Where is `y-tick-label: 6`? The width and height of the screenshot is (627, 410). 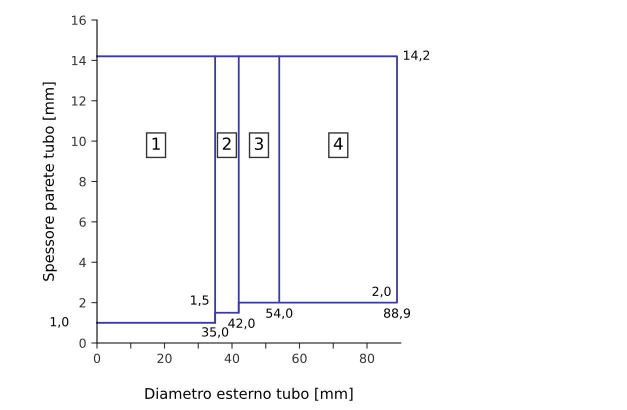 y-tick-label: 6 is located at coordinates (83, 222).